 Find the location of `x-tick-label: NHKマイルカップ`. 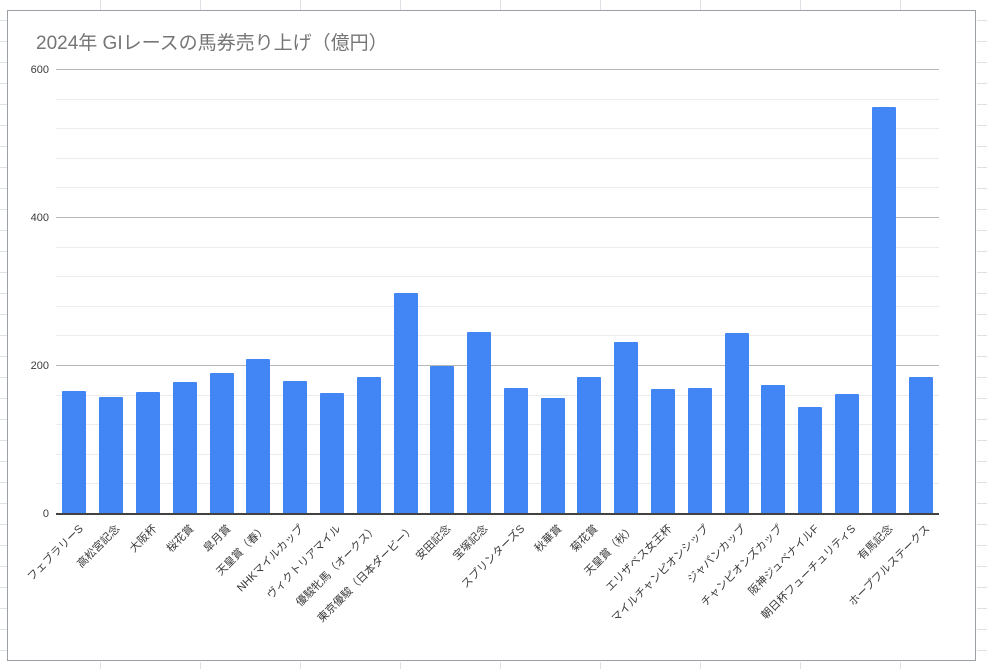

x-tick-label: NHKマイルカップ is located at coordinates (271, 559).